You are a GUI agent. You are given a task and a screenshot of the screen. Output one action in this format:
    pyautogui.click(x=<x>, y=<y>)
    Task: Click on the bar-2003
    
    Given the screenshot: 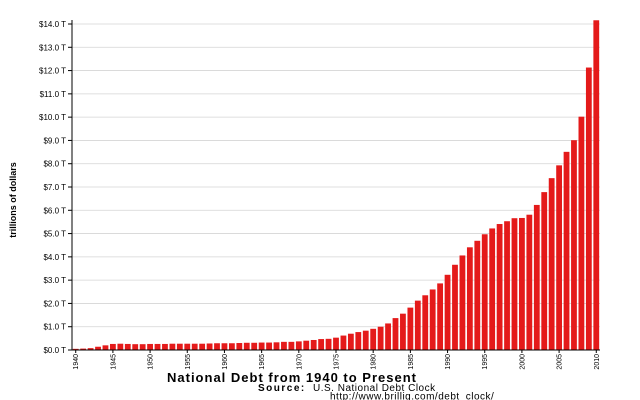 What is the action you would take?
    pyautogui.click(x=544, y=271)
    